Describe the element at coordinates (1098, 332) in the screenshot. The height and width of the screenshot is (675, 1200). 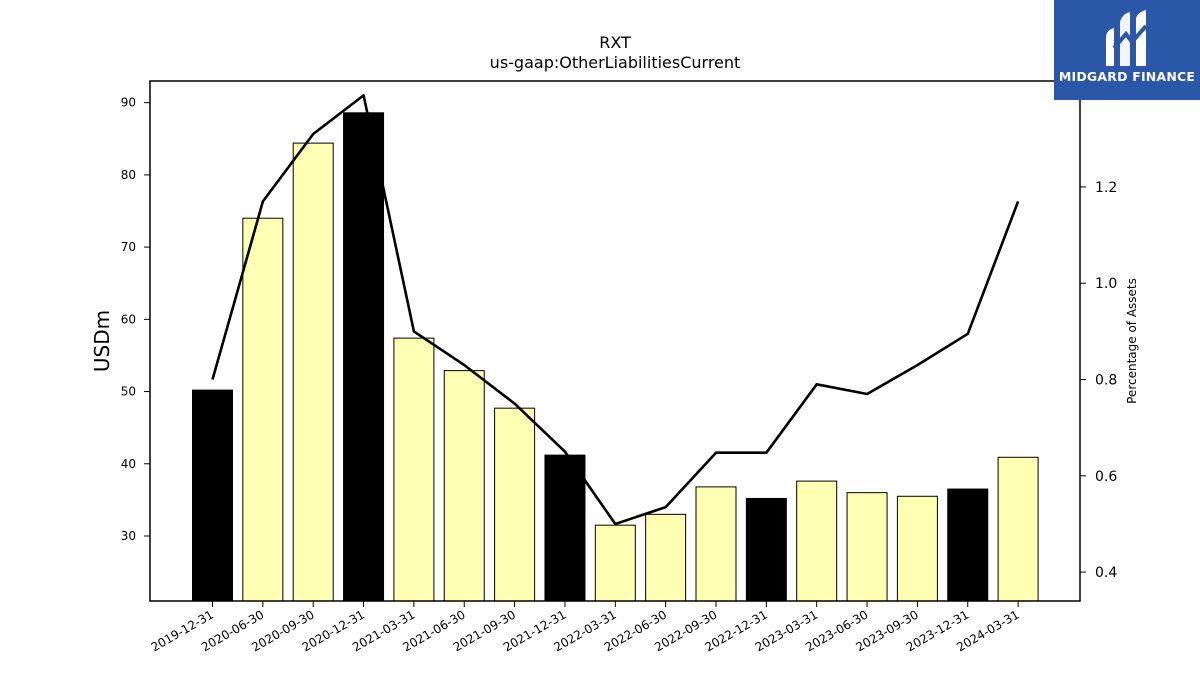
I see `y-axis-right: 0.40.60.81.01.21.4` at that location.